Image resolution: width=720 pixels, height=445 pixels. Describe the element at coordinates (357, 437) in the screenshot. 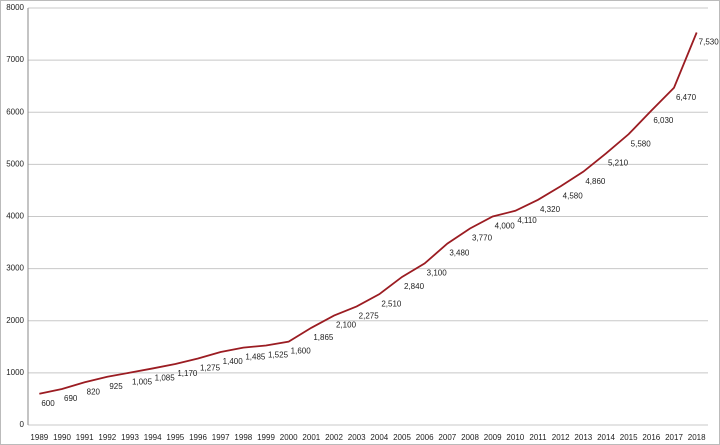

I see `x-tick-label: 2003` at that location.